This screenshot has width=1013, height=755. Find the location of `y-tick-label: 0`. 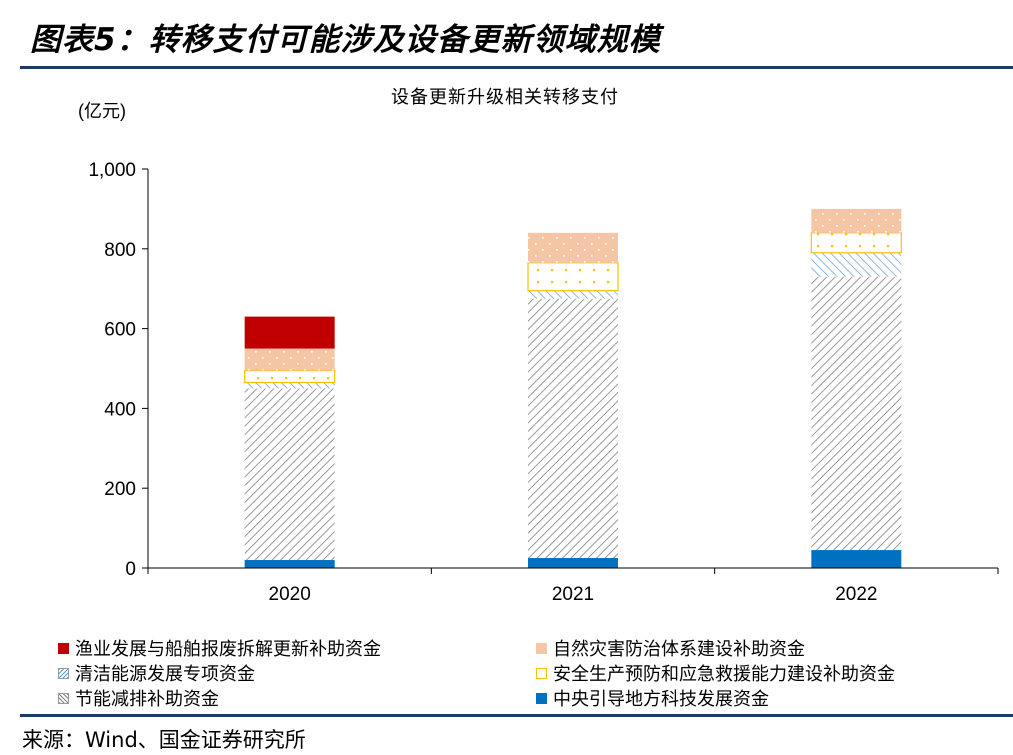

y-tick-label: 0 is located at coordinates (130, 569).